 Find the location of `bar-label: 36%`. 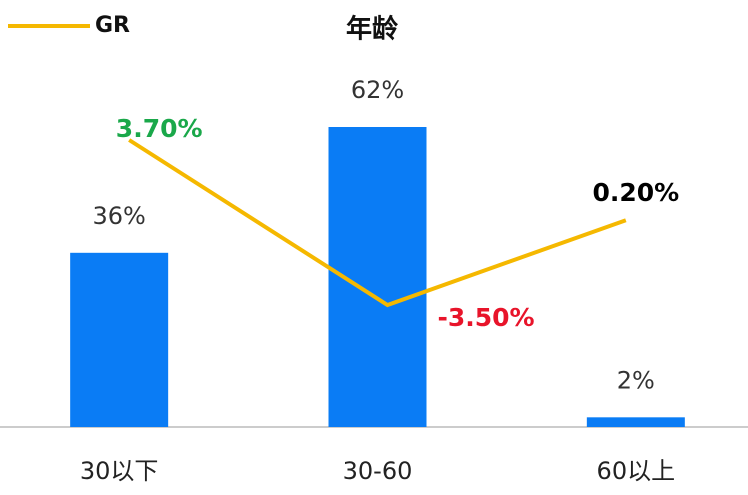

bar-label: 36% is located at coordinates (118, 216).